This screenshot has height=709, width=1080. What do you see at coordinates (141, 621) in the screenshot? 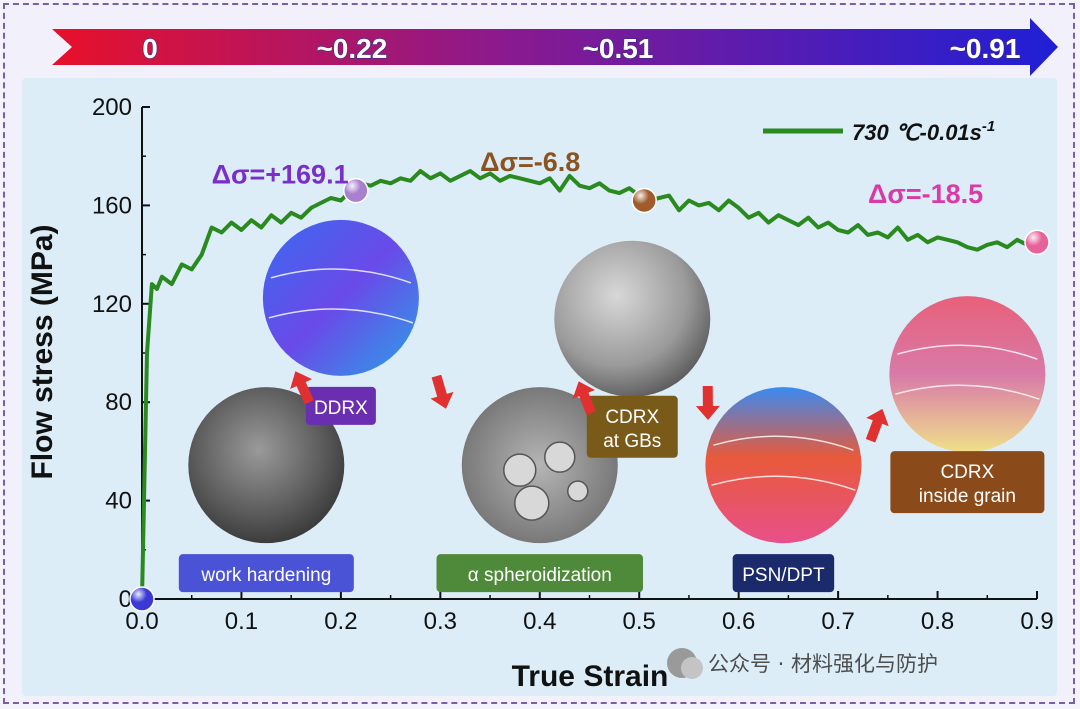
I see `x-tick-label: 0.0` at bounding box center [141, 621].